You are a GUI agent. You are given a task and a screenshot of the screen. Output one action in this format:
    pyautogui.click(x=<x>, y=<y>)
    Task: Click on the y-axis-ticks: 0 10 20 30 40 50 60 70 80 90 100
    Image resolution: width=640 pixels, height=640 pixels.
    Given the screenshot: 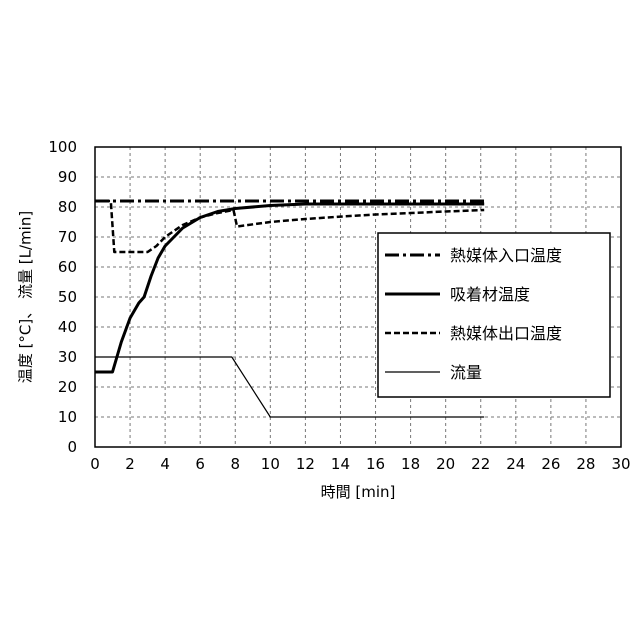 What is the action you would take?
    pyautogui.click(x=62, y=297)
    